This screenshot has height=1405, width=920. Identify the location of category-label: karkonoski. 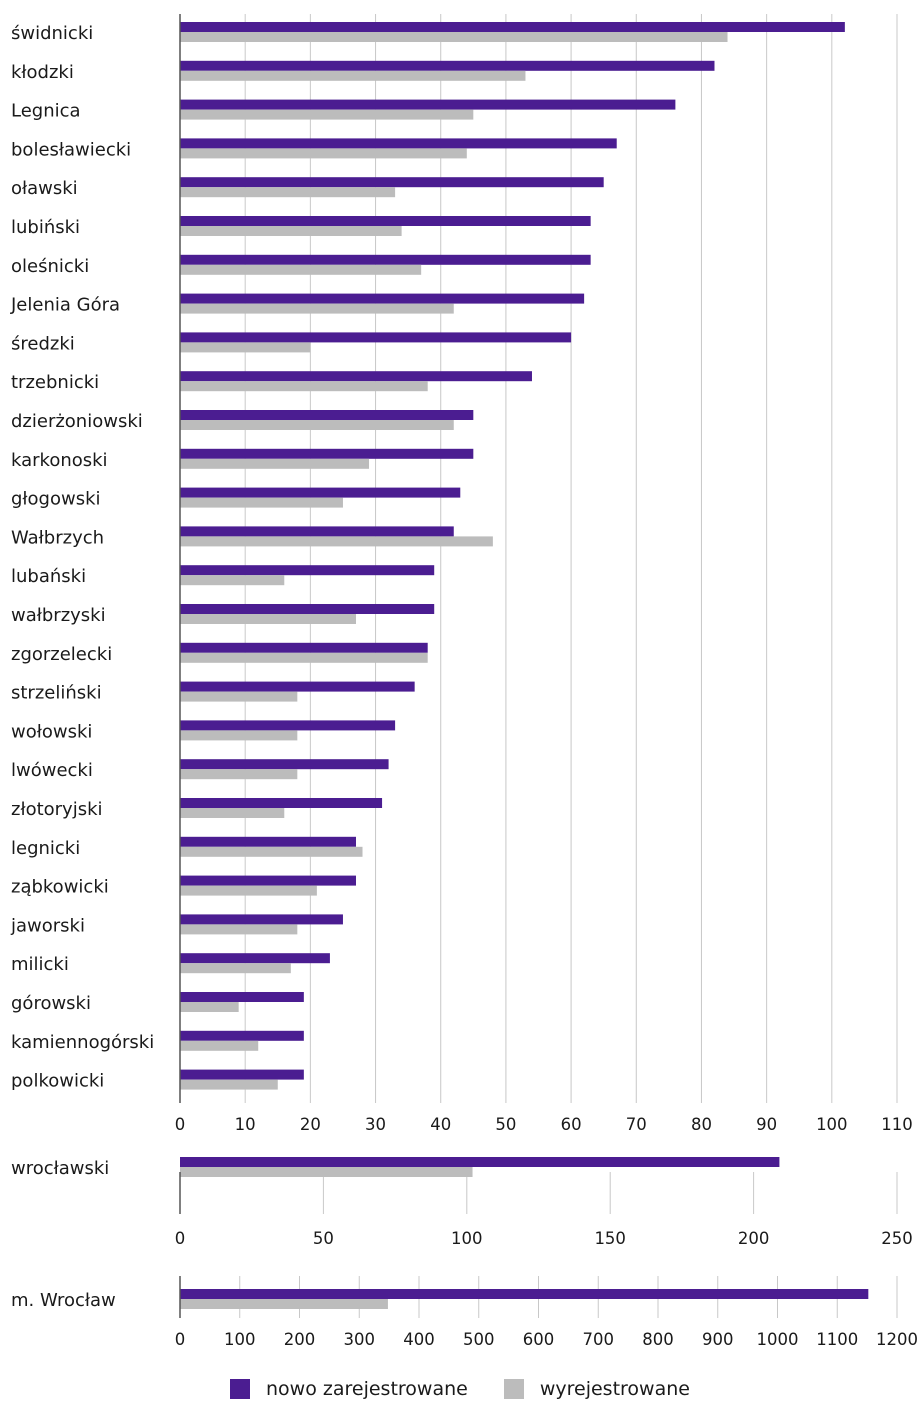
(59, 460).